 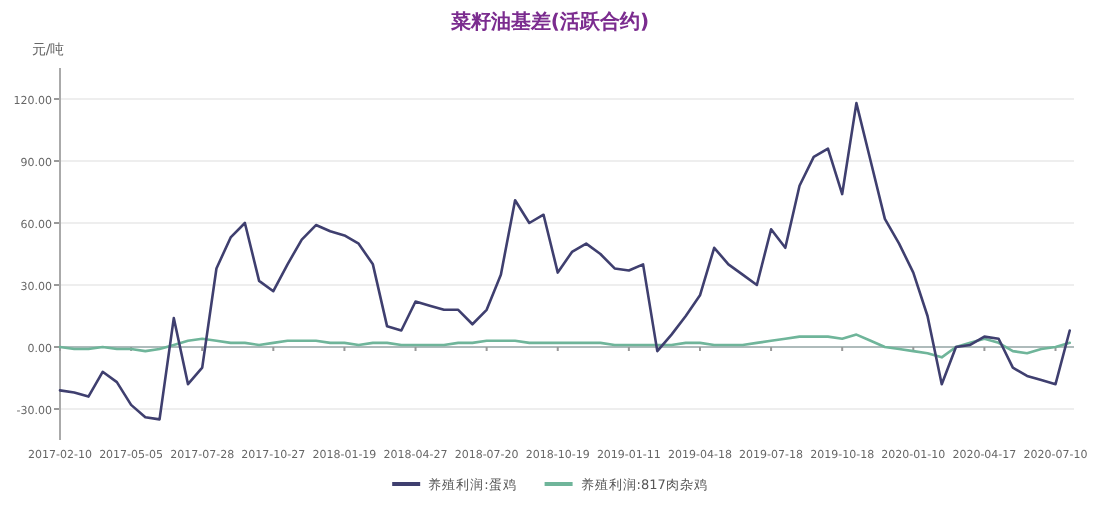 I want to click on chart-title: 菜籽油基差(活跃合约), so click(x=549, y=22).